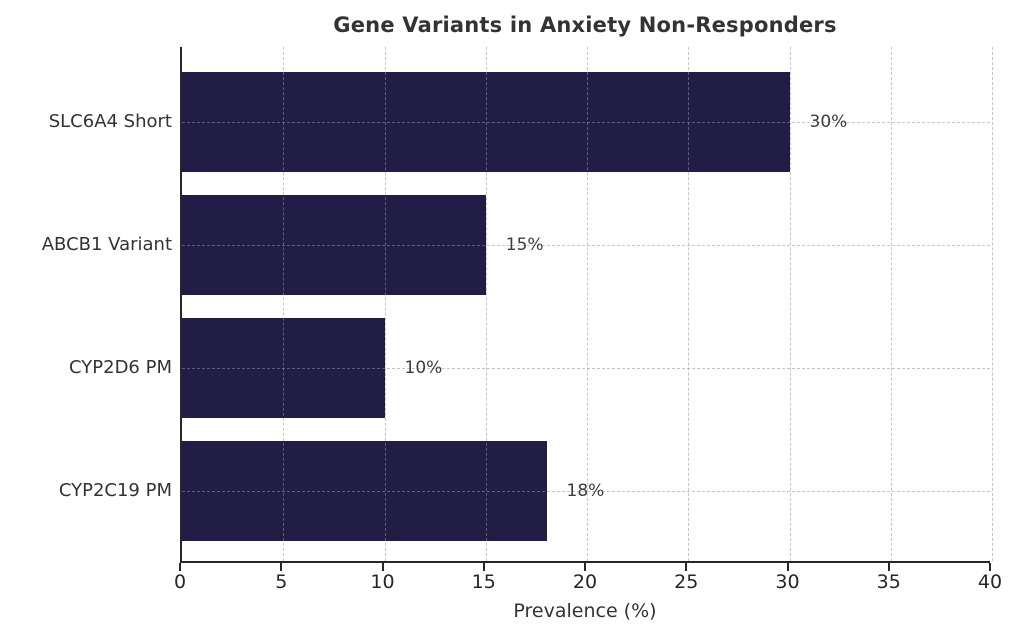  I want to click on category-label-slc6a4-short: SLC6A4 Short, so click(110, 121).